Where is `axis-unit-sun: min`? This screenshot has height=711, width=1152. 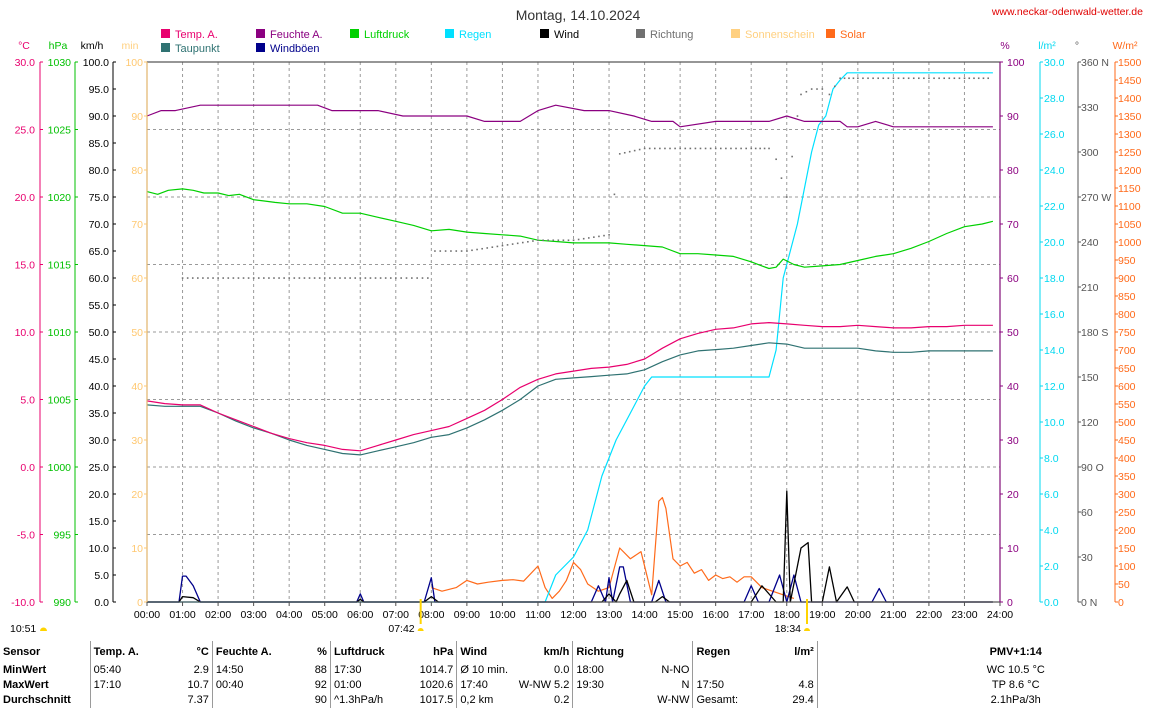 axis-unit-sun: min is located at coordinates (130, 46).